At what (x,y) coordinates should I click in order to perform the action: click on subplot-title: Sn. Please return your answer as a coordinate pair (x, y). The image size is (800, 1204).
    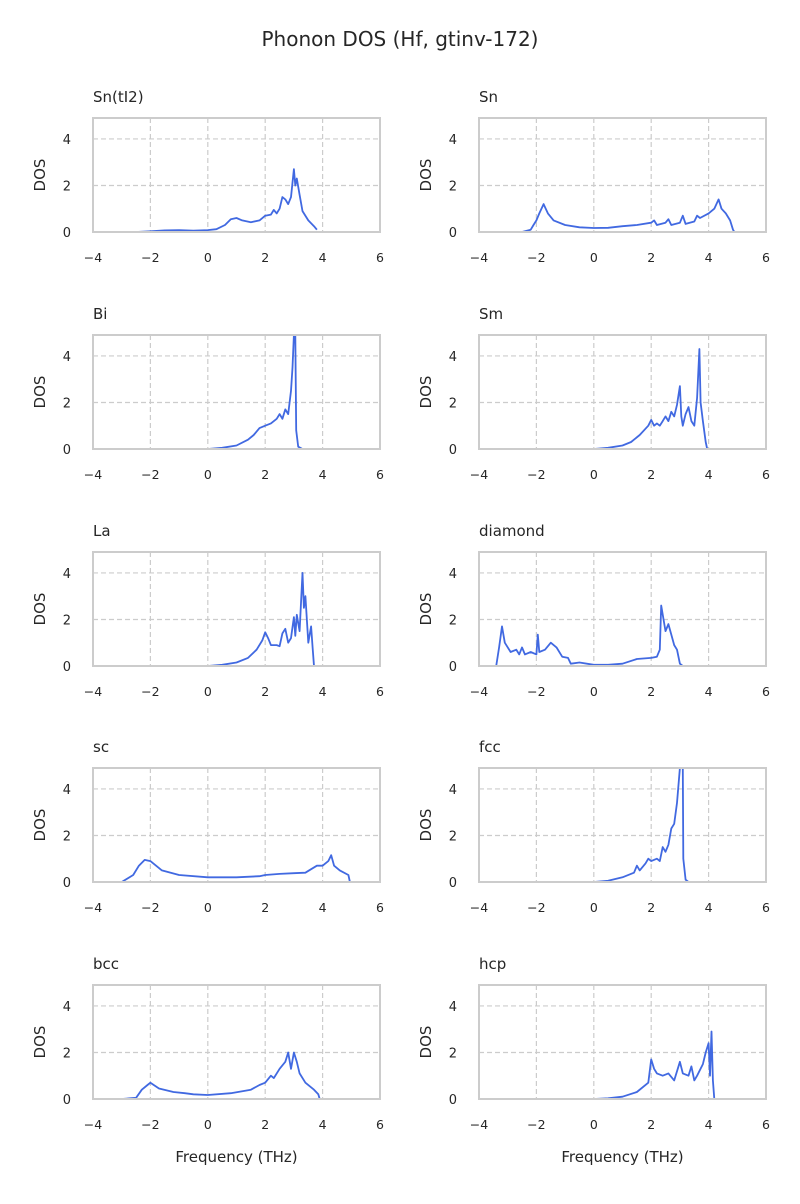
    Looking at the image, I should click on (488, 97).